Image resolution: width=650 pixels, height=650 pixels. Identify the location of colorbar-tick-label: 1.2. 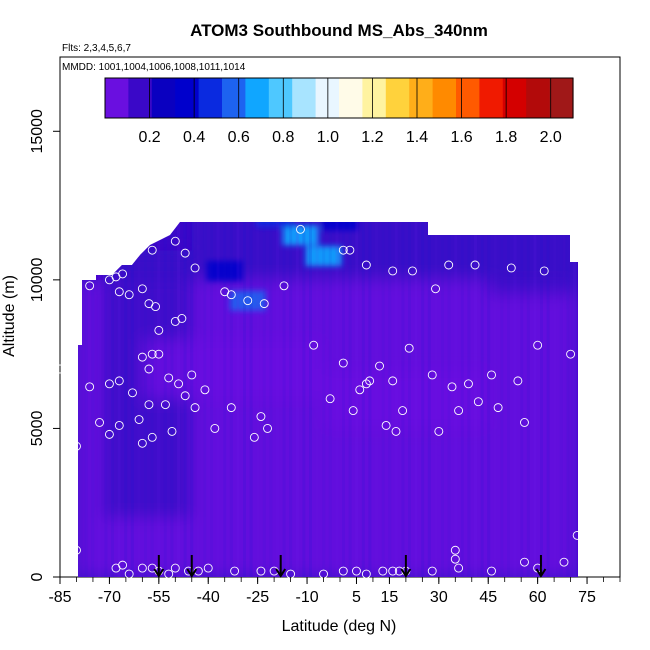
(372, 137).